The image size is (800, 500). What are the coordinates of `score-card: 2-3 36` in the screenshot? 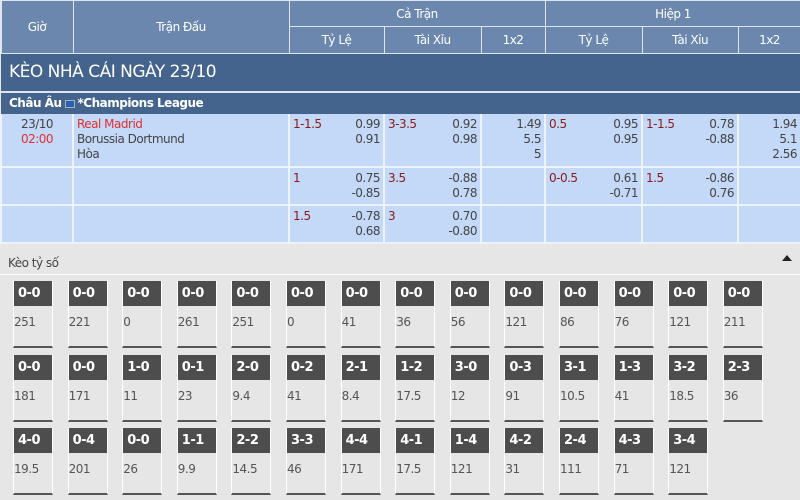 It's located at (742, 388).